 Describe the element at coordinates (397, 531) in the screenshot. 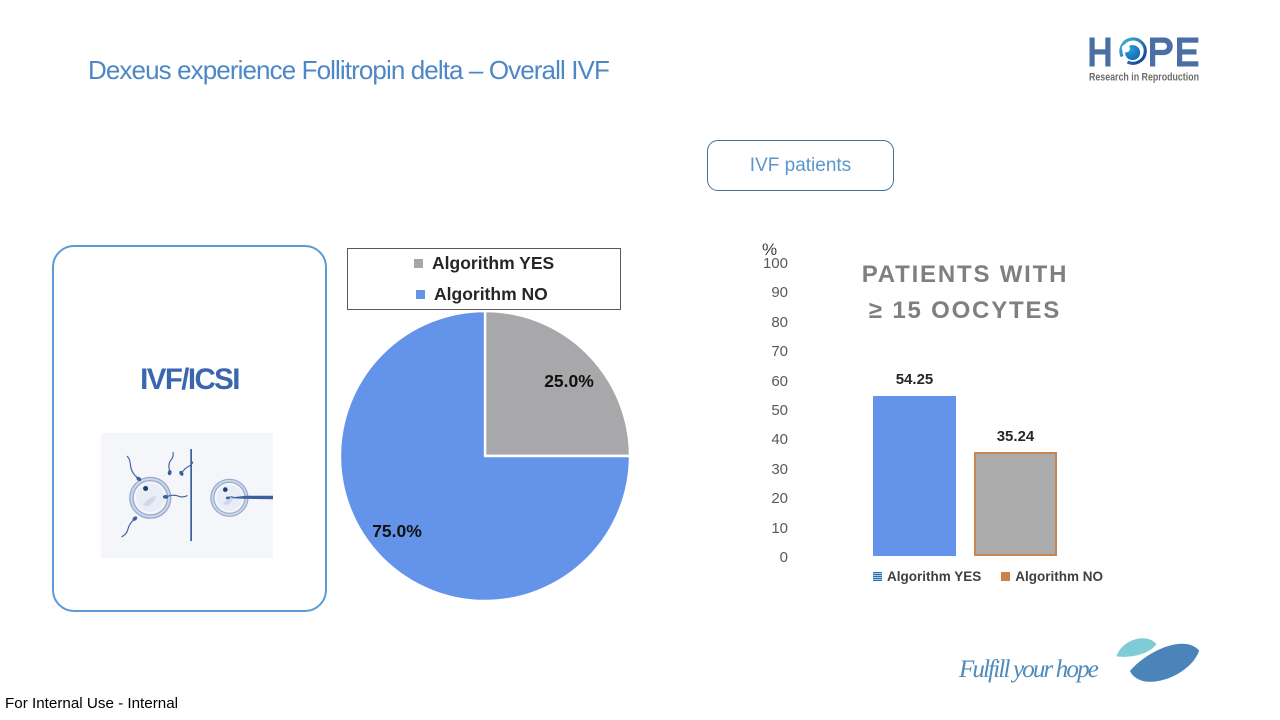

I see `svg-text: 75.0%` at that location.